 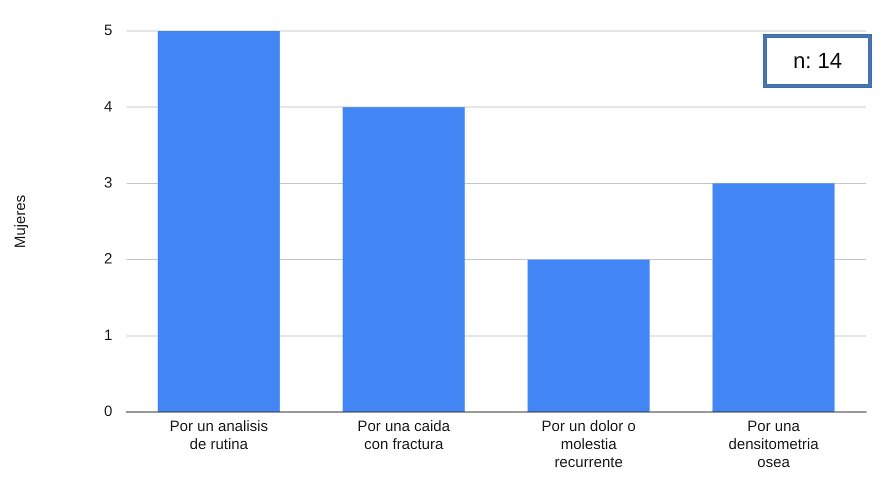 I want to click on y-tick-label: 1, so click(x=108, y=335).